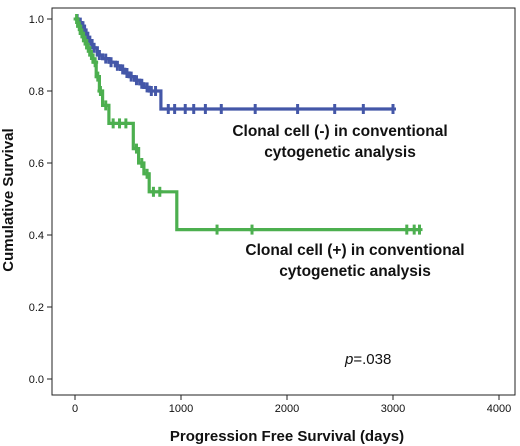  What do you see at coordinates (36, 308) in the screenshot?
I see `y-tick-label: 0.2` at bounding box center [36, 308].